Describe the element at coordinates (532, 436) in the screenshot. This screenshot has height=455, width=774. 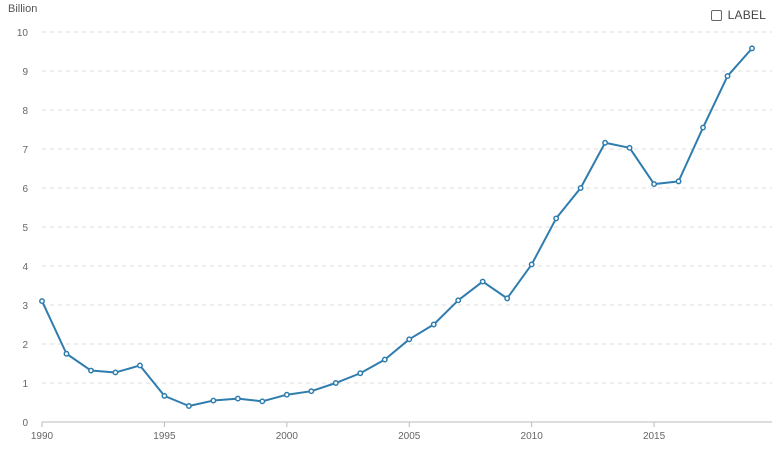
I see `x-tick-label: 2010` at that location.